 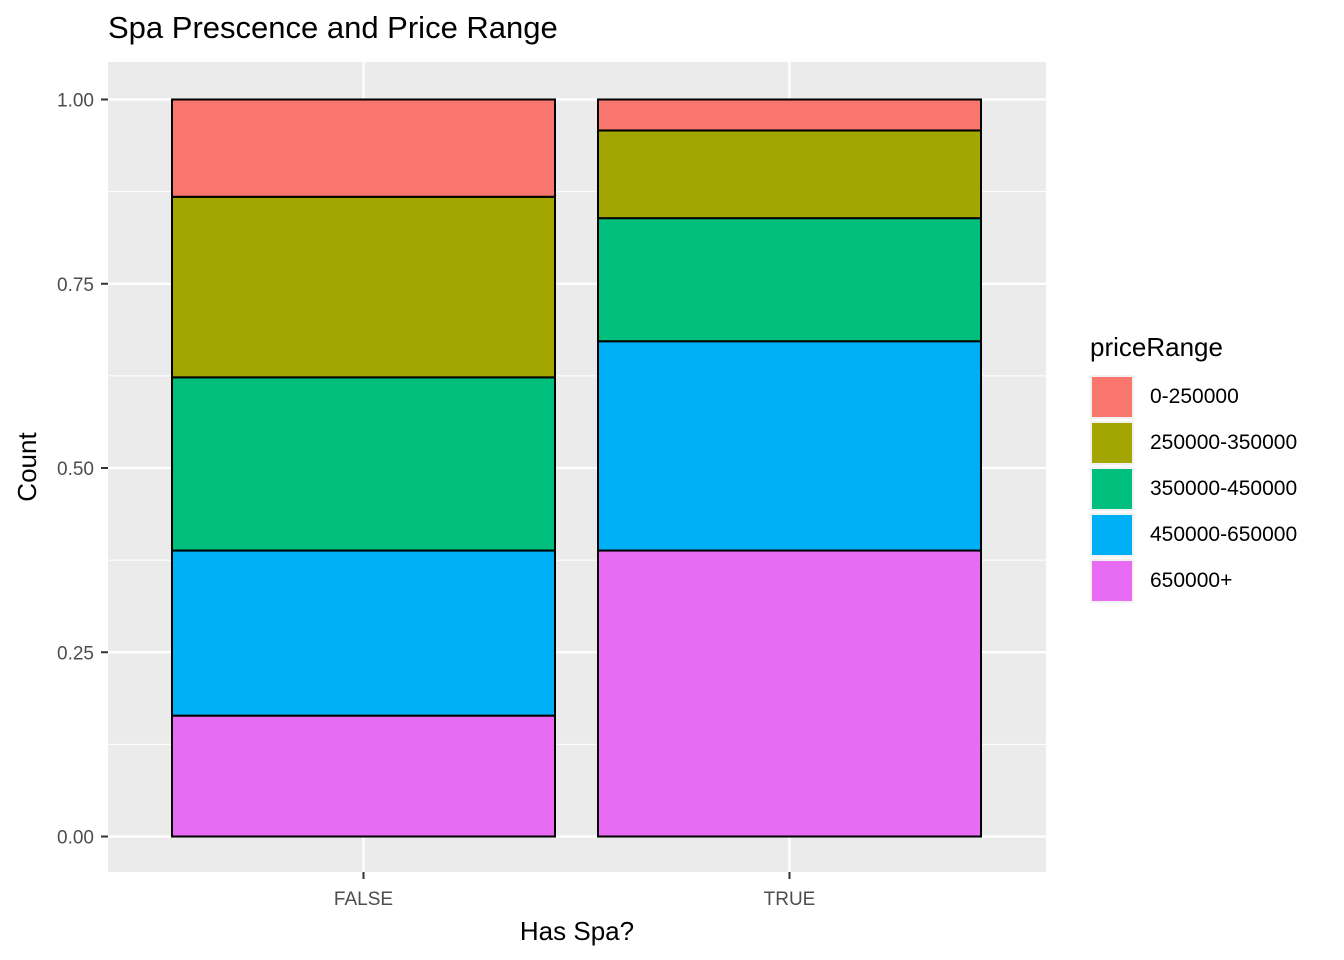 What do you see at coordinates (75, 838) in the screenshot?
I see `y-tick-label: 0.00` at bounding box center [75, 838].